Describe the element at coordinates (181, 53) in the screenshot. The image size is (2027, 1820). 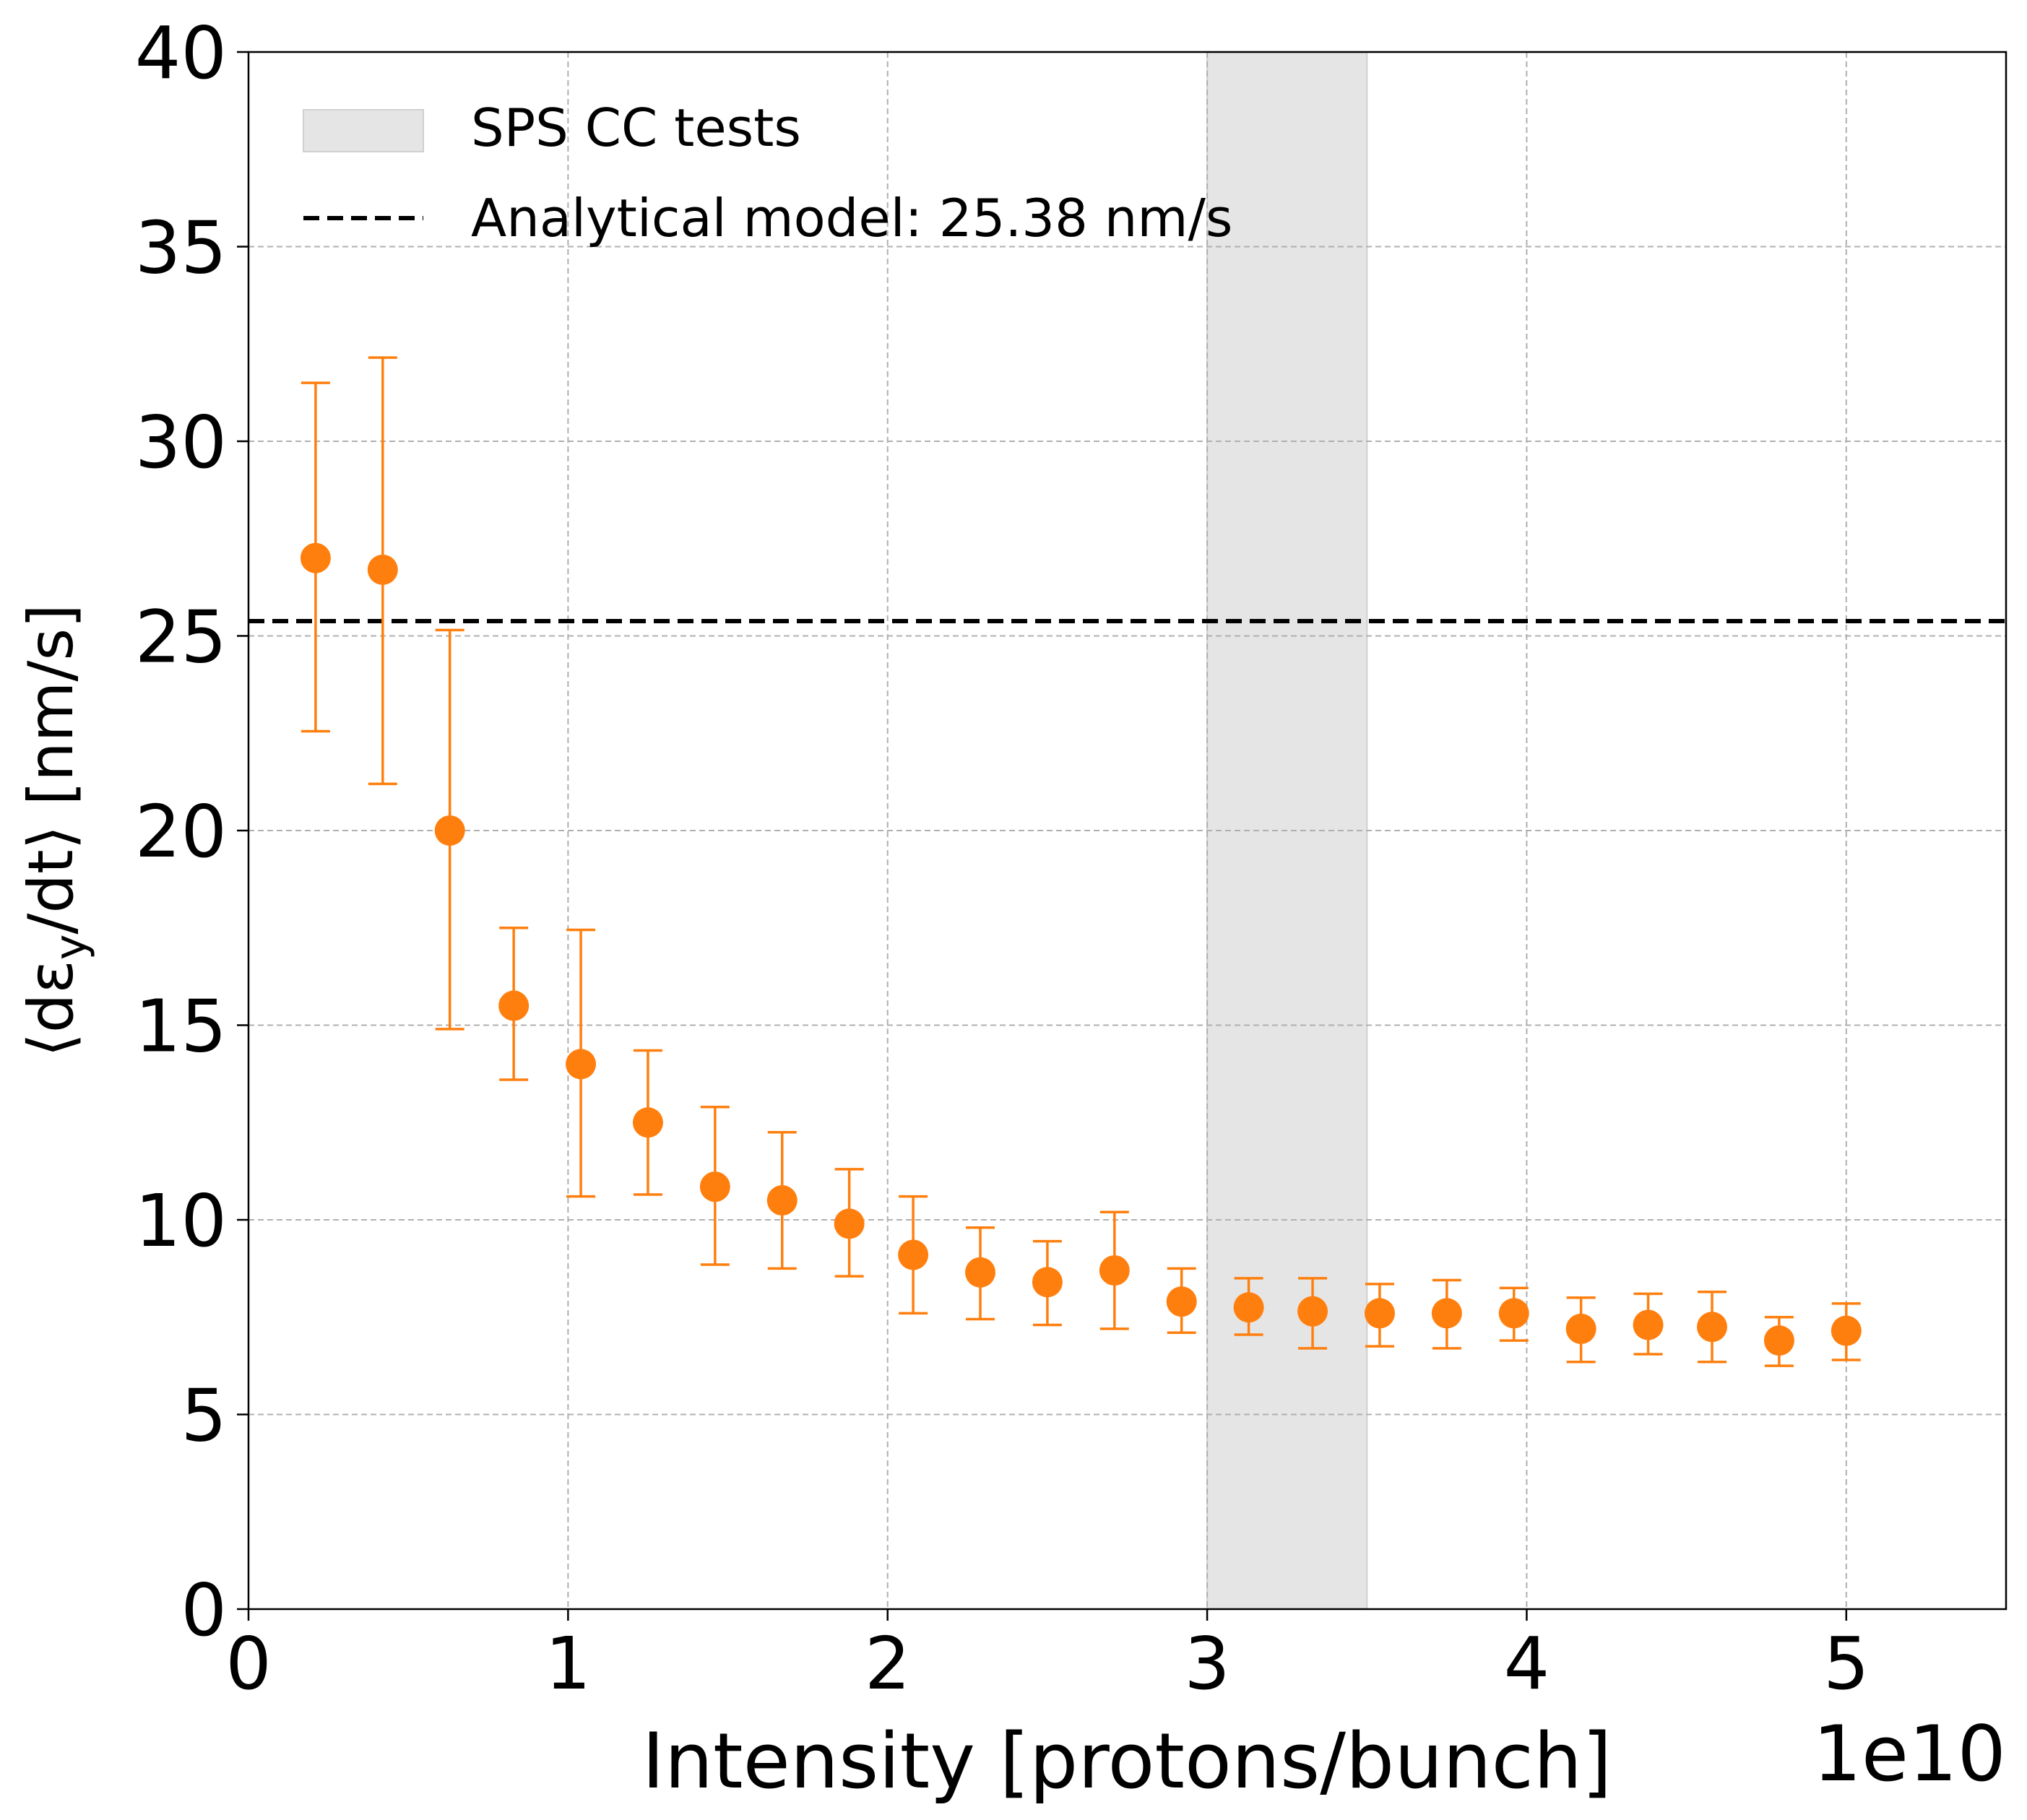
I see `y-tick-label-40: 40` at that location.